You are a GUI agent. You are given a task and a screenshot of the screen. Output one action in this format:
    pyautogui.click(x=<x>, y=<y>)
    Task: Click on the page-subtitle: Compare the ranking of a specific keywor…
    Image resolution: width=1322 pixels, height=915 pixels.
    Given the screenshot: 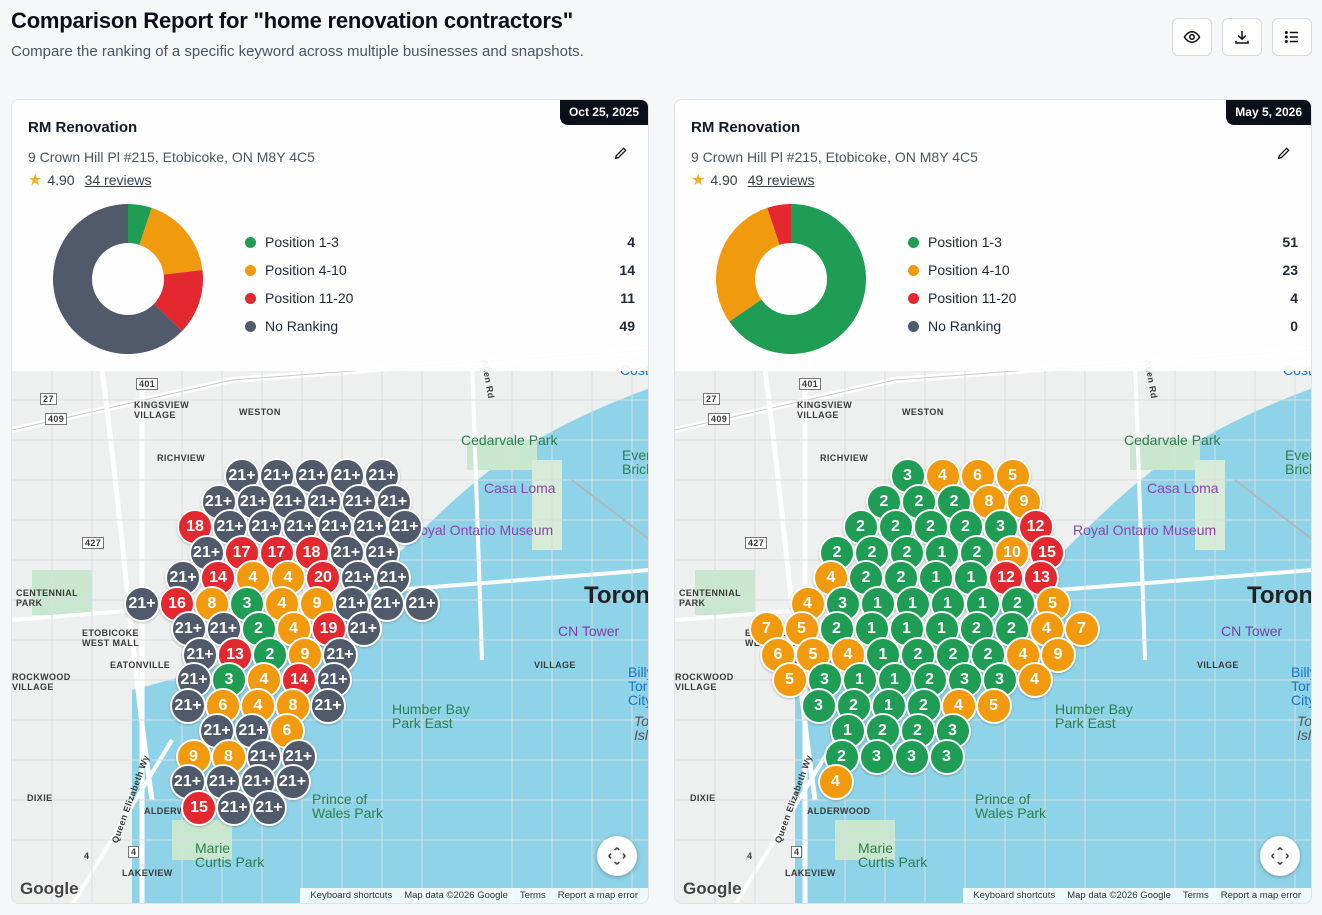 What is the action you would take?
    pyautogui.click(x=297, y=51)
    